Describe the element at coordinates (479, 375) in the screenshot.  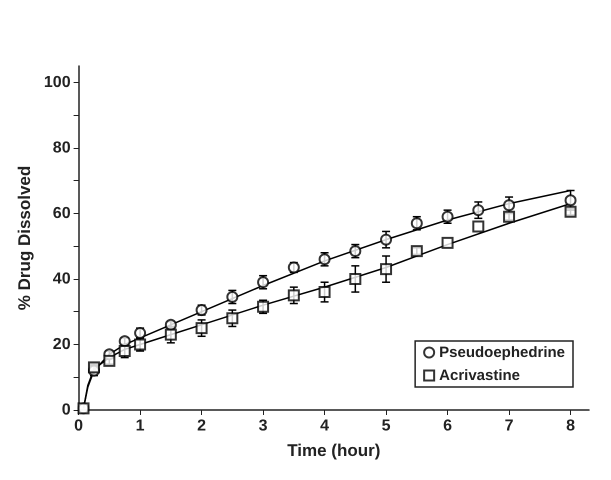
I see `legend-label: Acrivastine` at that location.